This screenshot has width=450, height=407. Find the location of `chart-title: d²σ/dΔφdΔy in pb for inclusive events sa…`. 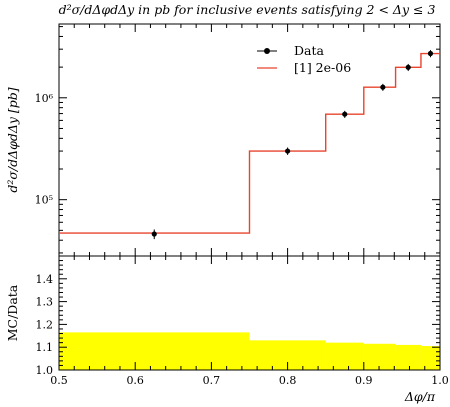

chart-title: d²σ/dΔφdΔy in pb for inclusive events sa… is located at coordinates (247, 9).